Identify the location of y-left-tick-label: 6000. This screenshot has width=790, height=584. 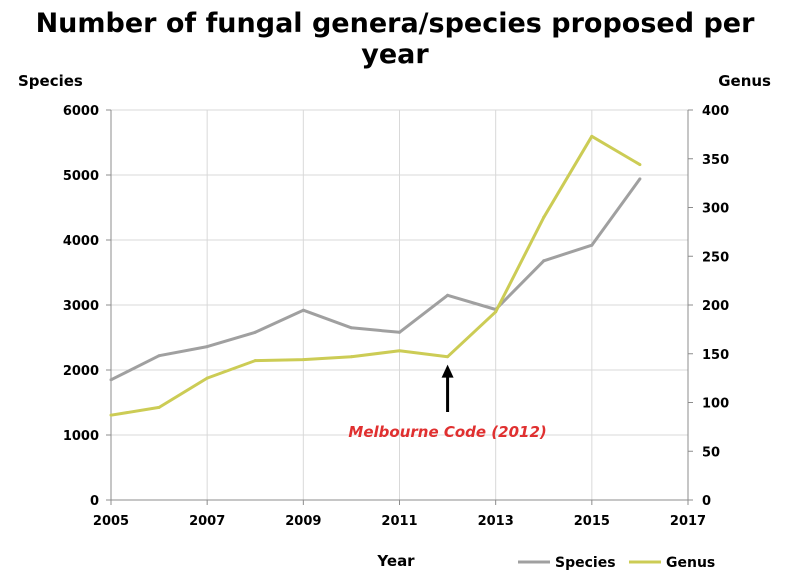
(81, 111).